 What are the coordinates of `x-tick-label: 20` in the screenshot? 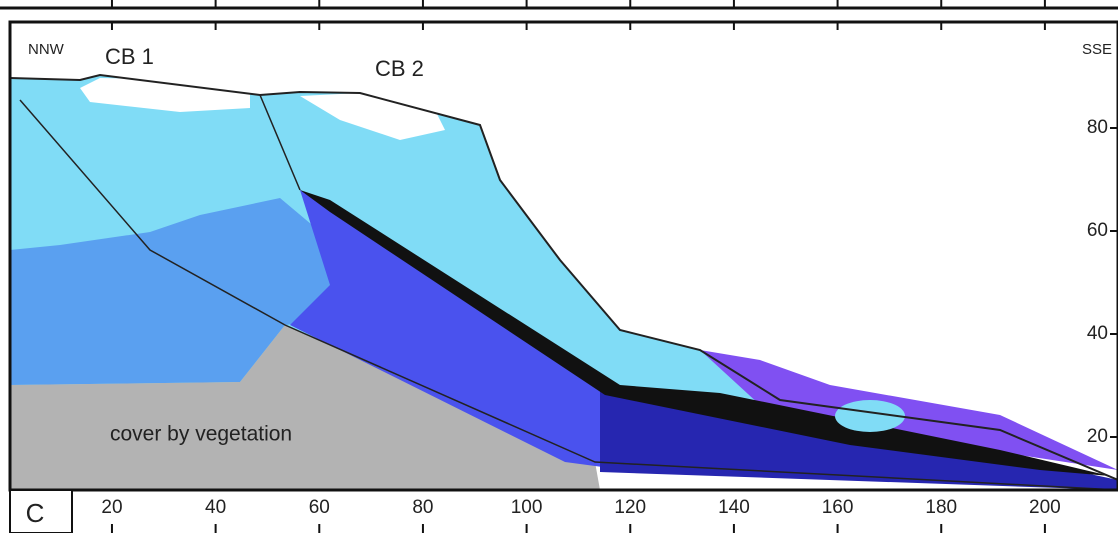 It's located at (111, 507).